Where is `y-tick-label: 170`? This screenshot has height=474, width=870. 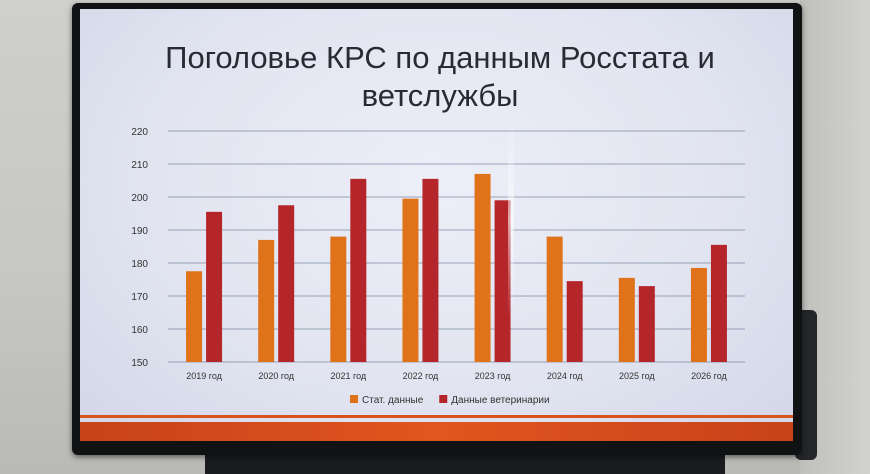
y-tick-label: 170 is located at coordinates (139, 297).